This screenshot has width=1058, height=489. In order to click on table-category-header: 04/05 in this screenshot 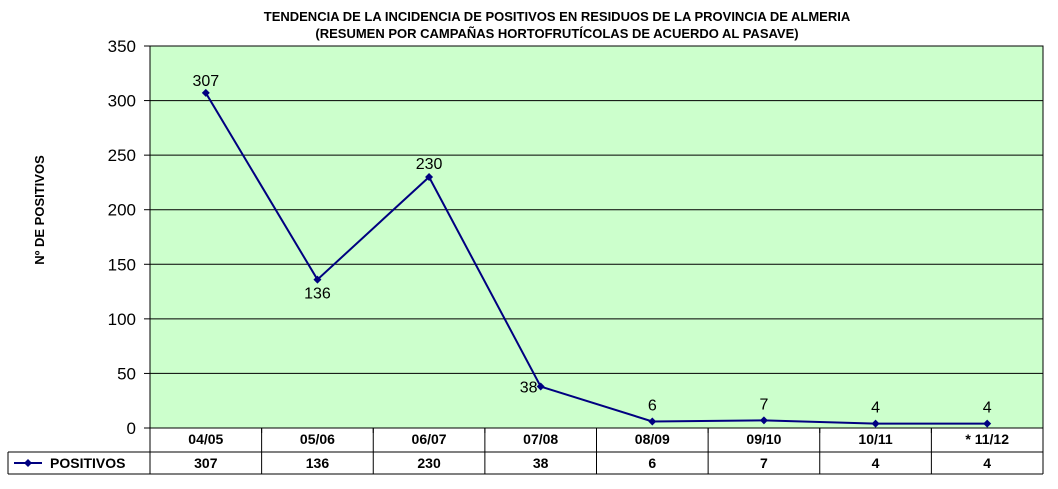, I will do `click(205, 439)`.